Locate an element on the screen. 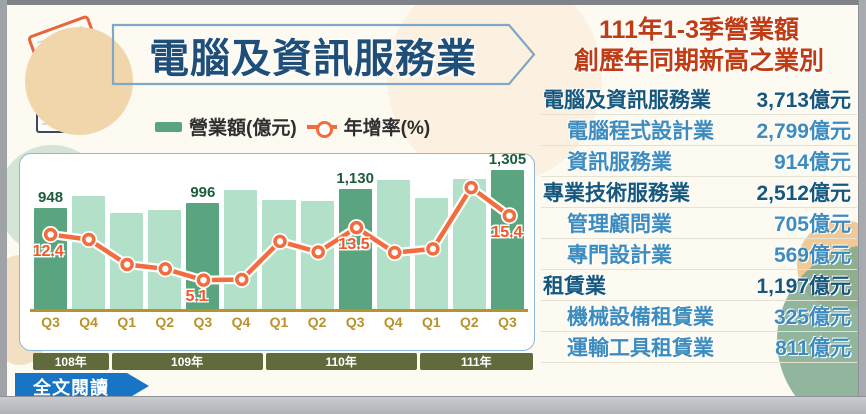  read-more-button: 全文閱讀 is located at coordinates (71, 384).